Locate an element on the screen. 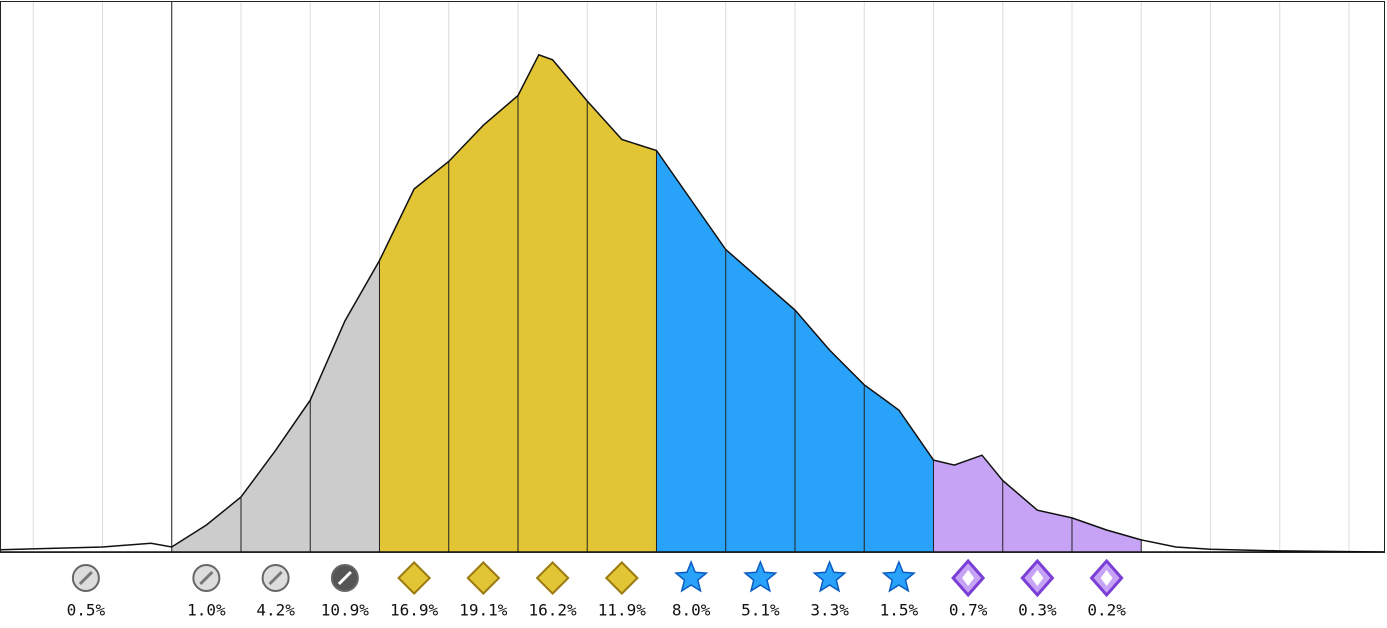 Image resolution: width=1387 pixels, height=628 pixels. value-label: 19.1% is located at coordinates (483, 610).